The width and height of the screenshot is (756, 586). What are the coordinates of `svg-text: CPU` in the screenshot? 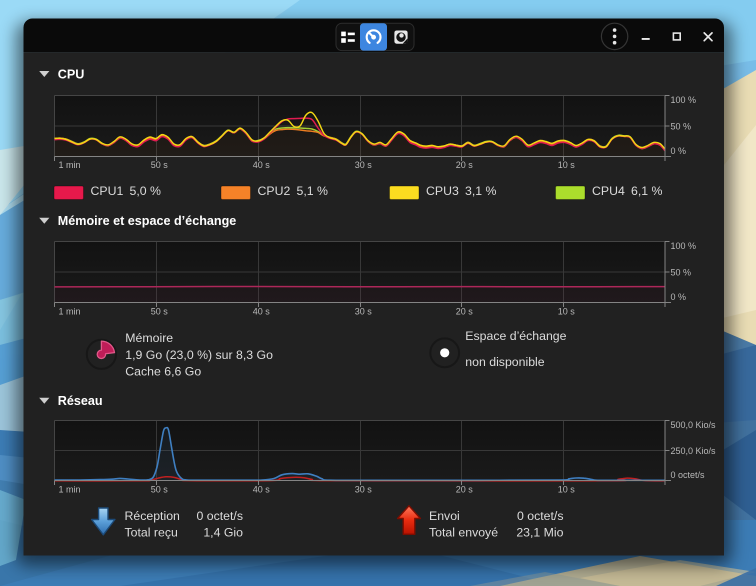 It's located at (71, 74).